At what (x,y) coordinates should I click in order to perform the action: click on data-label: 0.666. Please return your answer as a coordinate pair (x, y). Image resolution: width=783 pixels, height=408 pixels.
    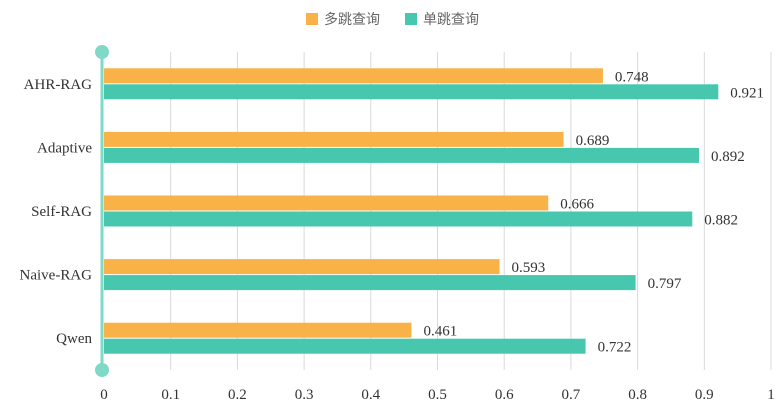
    Looking at the image, I should click on (577, 205).